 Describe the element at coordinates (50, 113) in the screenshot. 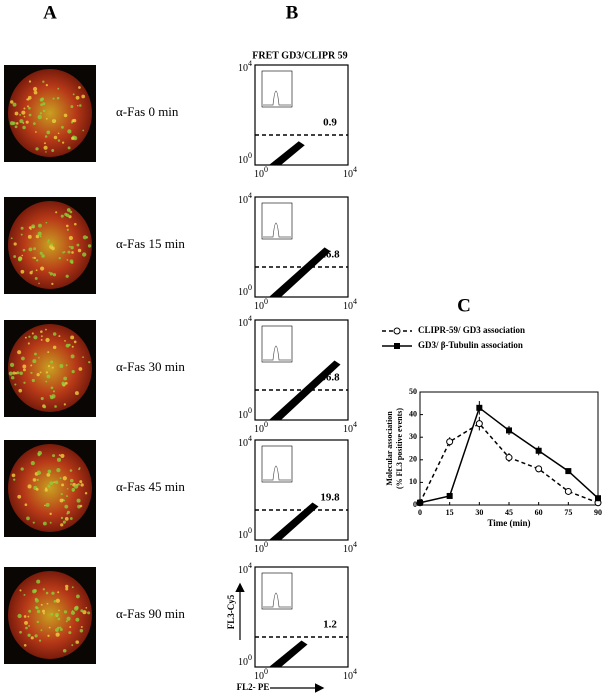

I see `cell` at that location.